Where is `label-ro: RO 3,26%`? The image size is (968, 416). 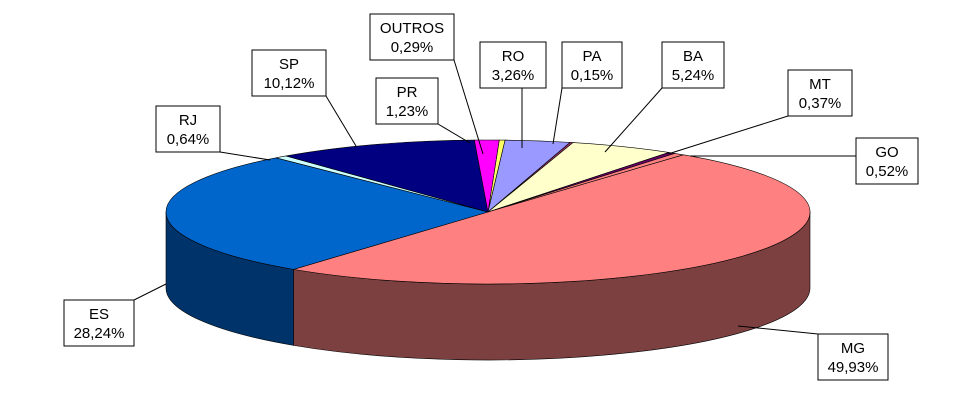 label-ro: RO 3,26% is located at coordinates (513, 65).